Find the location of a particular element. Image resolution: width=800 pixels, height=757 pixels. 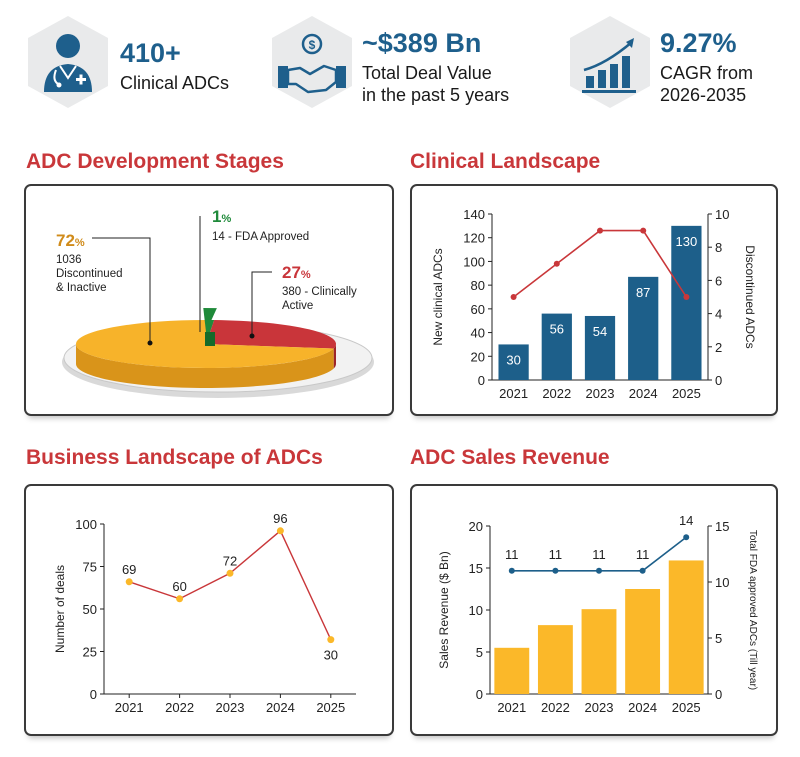

stat-cagr: 9.27% CAGR from 2026-2035 is located at coordinates (676, 64).